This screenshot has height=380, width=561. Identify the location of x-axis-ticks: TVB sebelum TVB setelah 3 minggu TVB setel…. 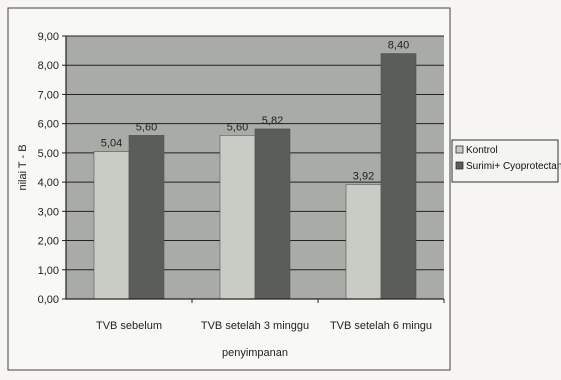
(270, 315).